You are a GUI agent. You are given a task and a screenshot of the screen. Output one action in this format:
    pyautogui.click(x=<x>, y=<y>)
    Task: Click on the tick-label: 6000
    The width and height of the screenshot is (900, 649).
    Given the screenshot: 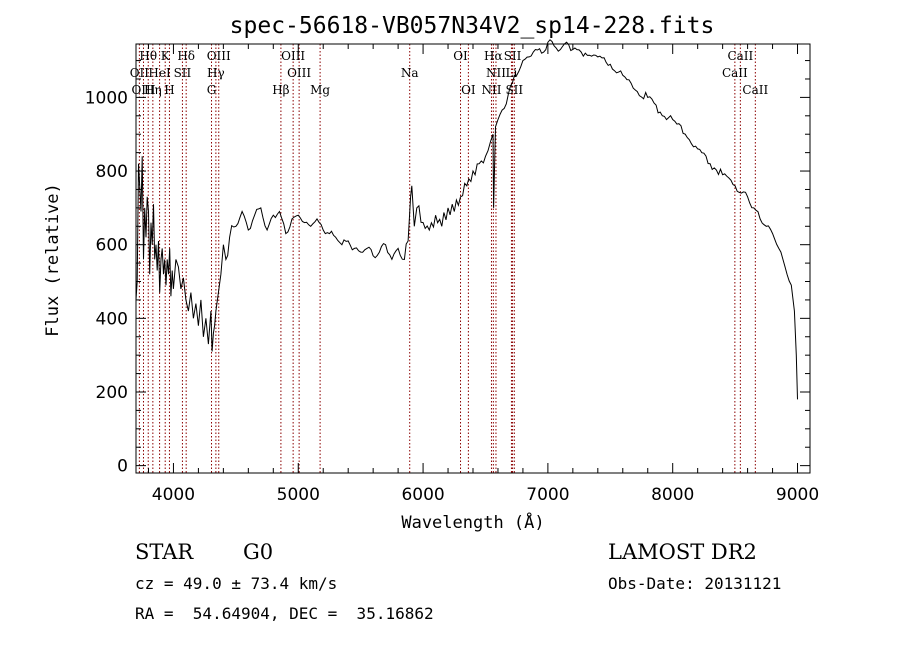 What is the action you would take?
    pyautogui.click(x=422, y=495)
    